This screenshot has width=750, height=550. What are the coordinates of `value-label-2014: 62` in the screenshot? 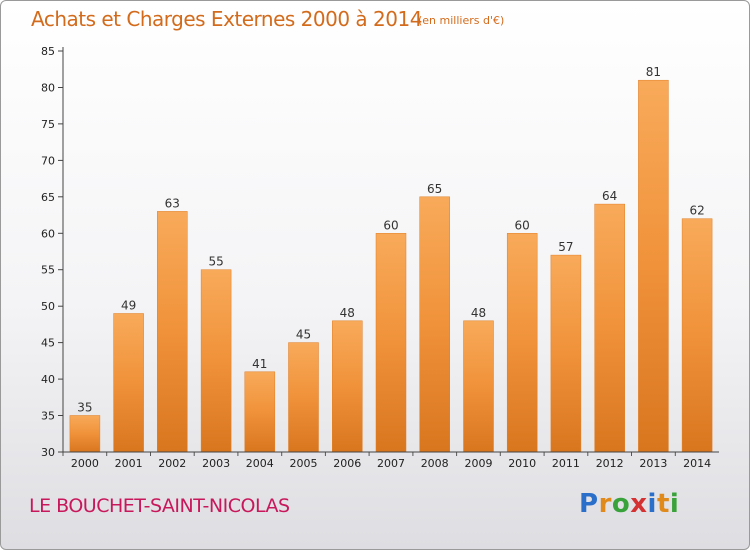 It's located at (696, 211).